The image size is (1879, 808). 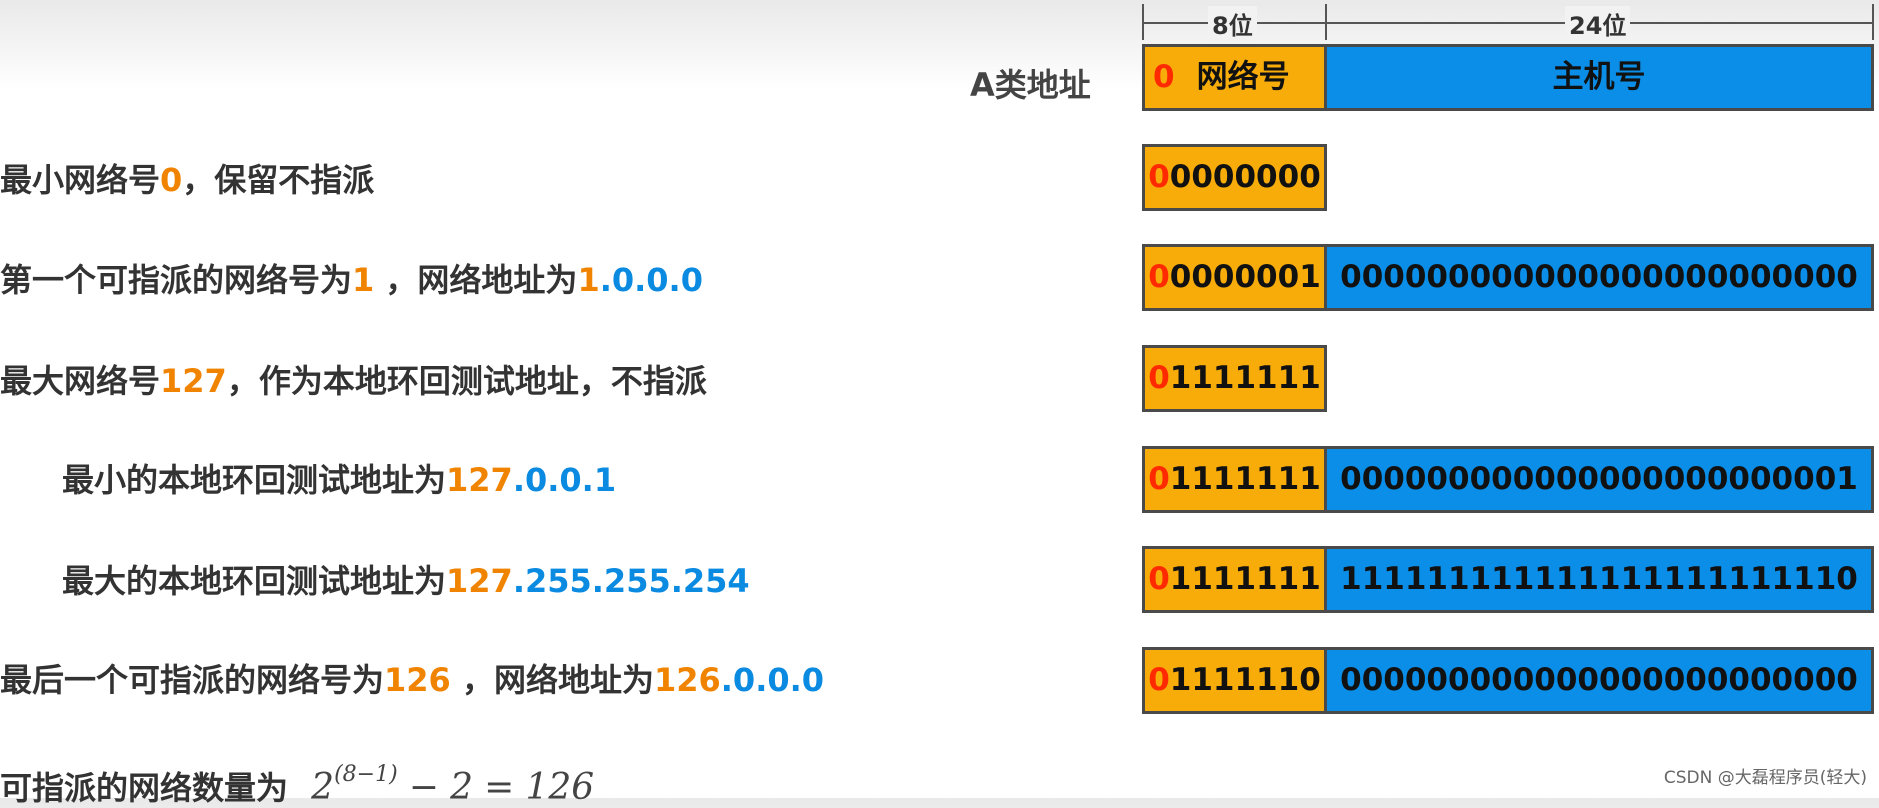 I want to click on net-width-label: 8位, so click(x=1232, y=23).